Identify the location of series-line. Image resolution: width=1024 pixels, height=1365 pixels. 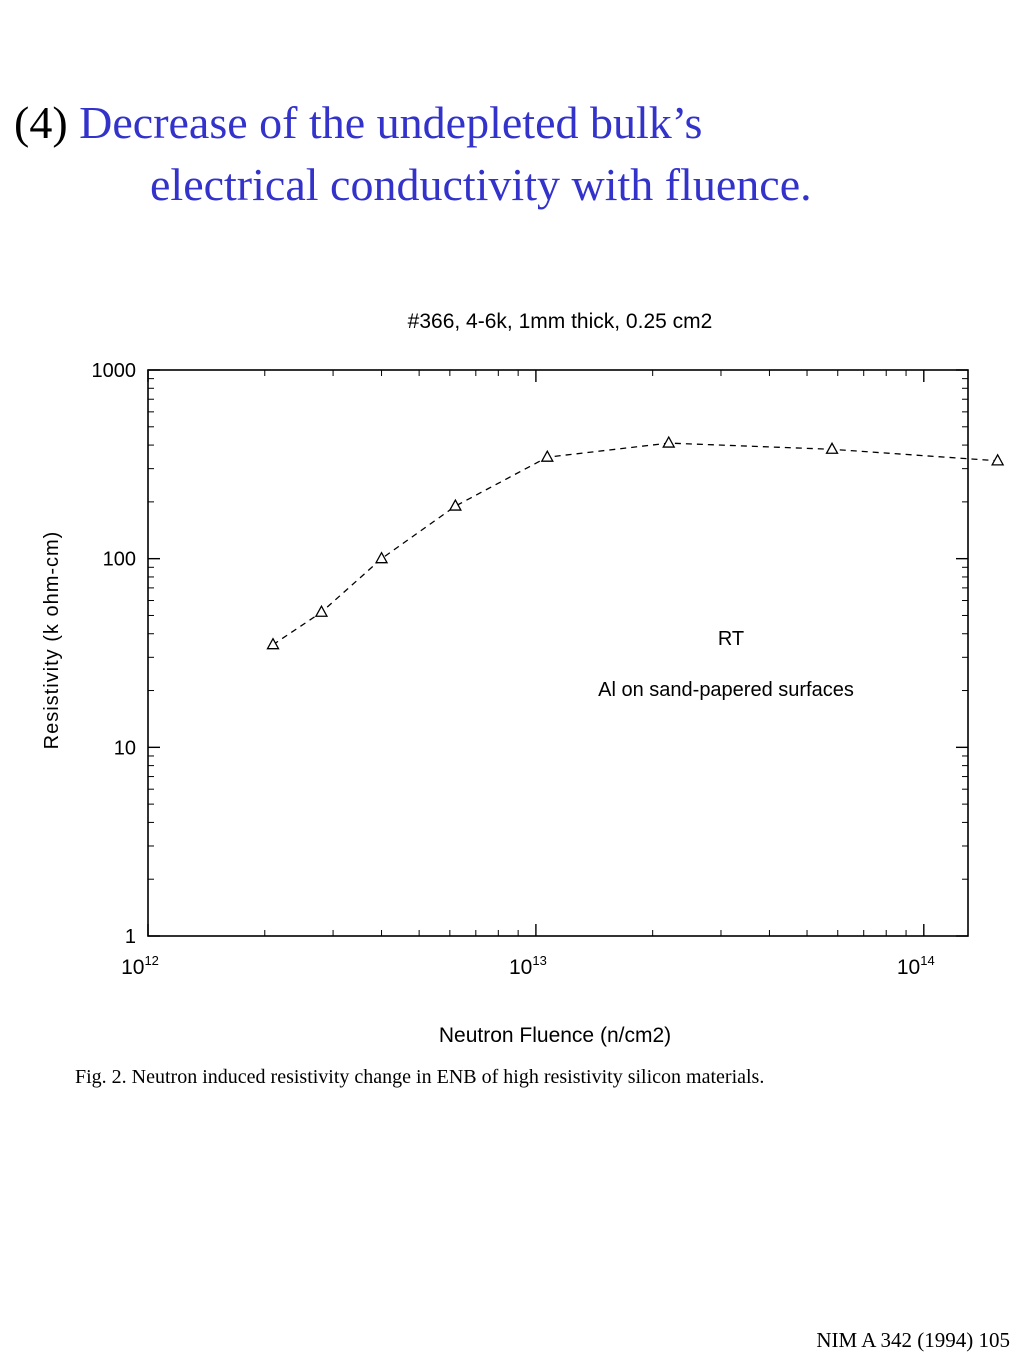
(635, 544).